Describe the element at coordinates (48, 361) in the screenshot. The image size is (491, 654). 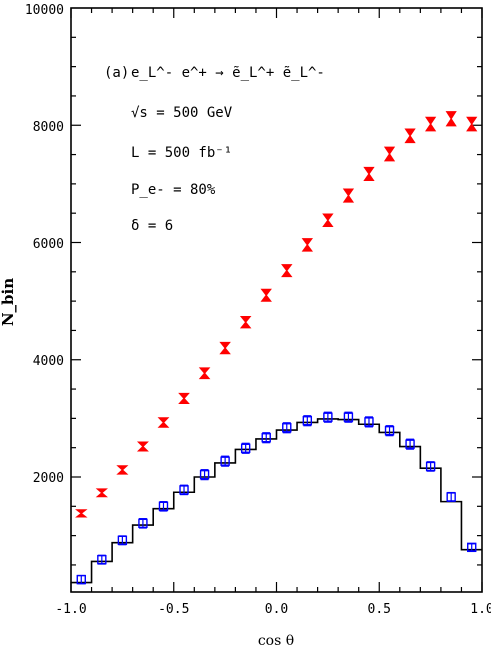
I see `y-tick-label: 4000` at that location.